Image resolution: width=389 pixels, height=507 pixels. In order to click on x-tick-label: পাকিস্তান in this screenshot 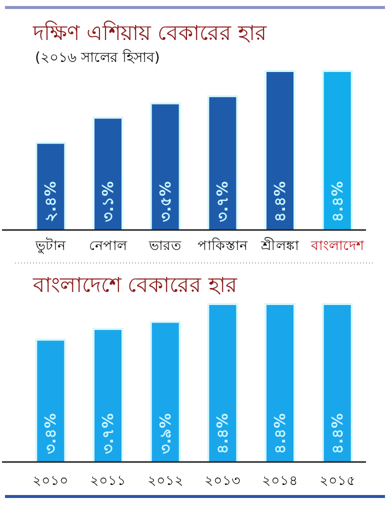, I will do `click(223, 245)`.